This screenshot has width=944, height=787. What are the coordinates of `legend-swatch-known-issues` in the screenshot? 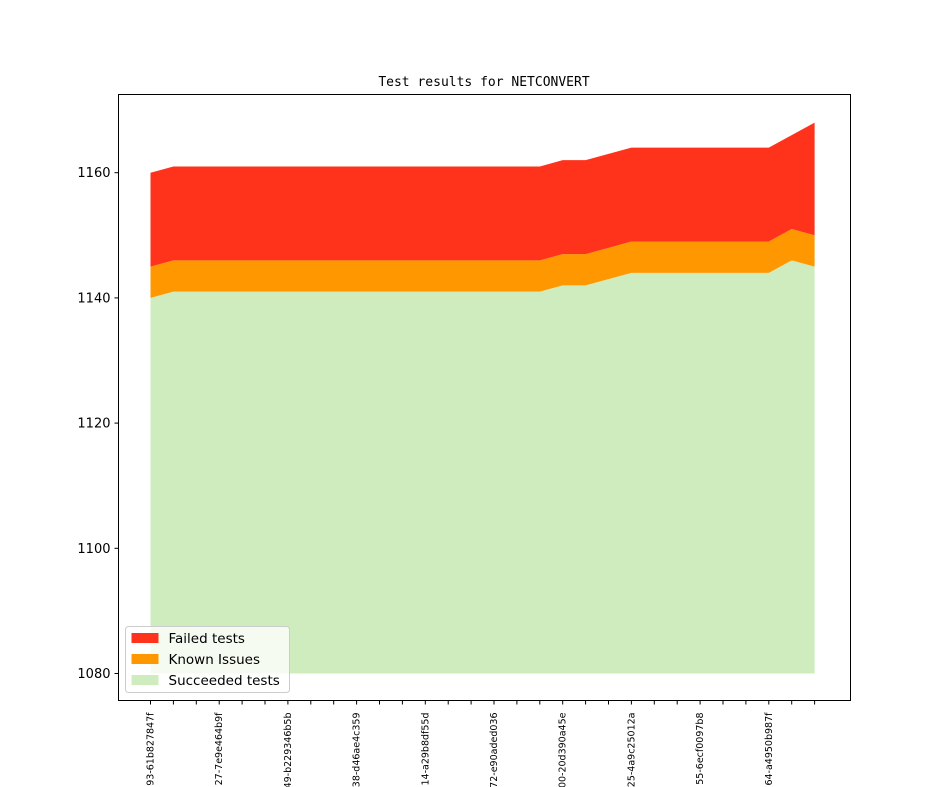 It's located at (145, 659).